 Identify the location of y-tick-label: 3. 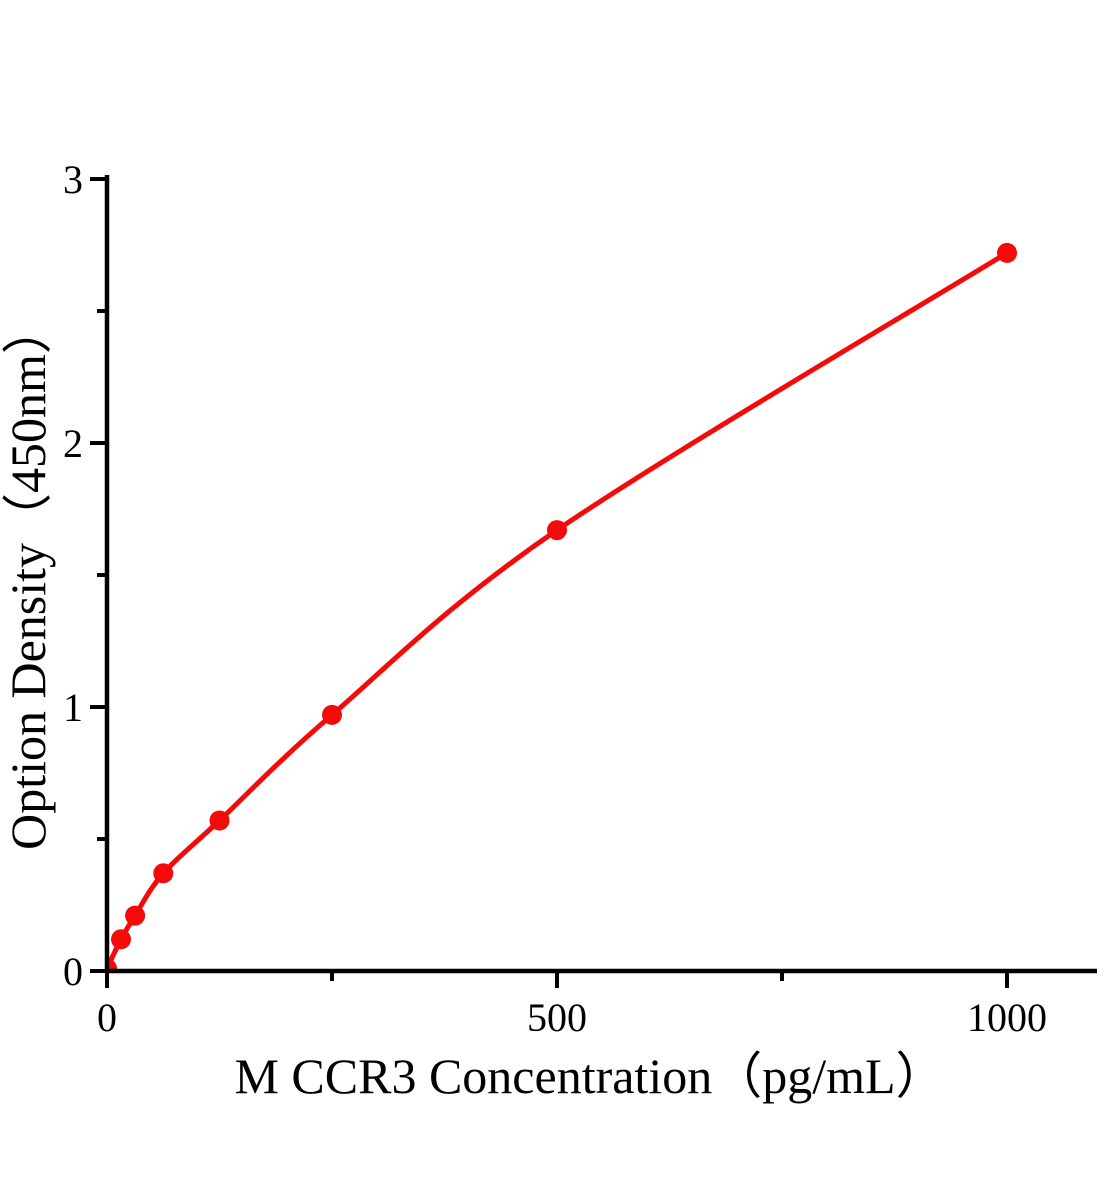
(73, 179).